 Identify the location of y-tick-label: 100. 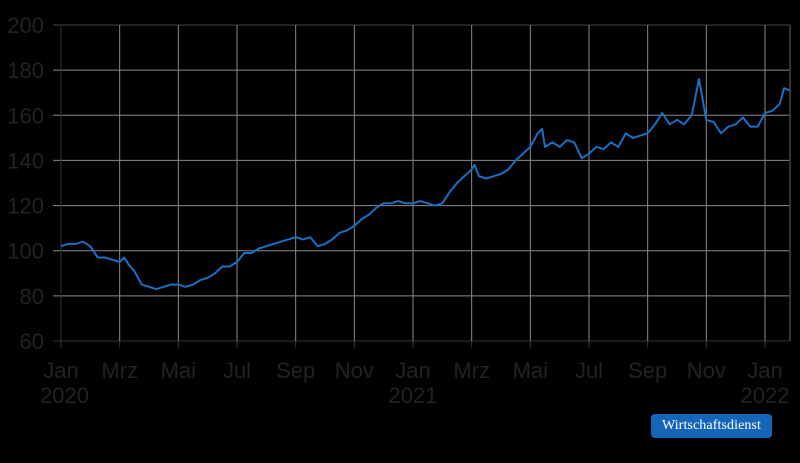
(25, 251).